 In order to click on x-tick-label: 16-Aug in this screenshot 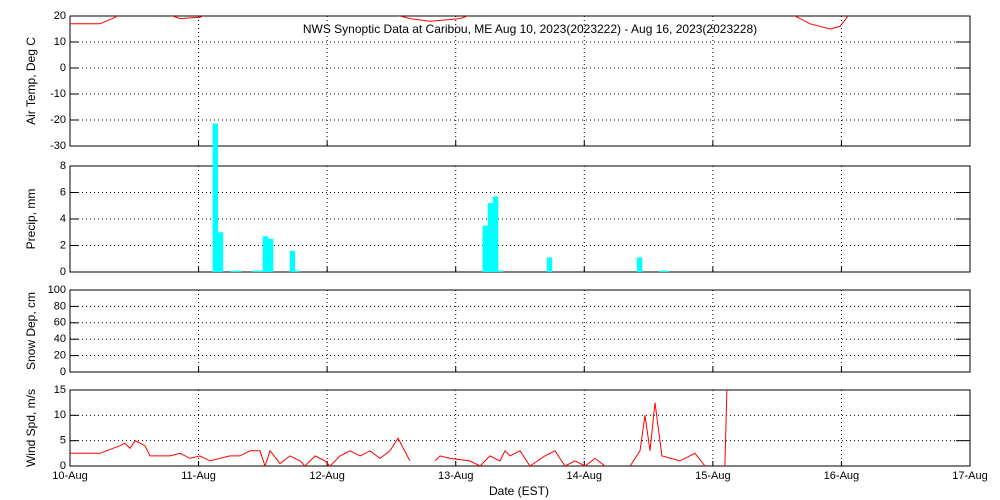, I will do `click(841, 476)`.